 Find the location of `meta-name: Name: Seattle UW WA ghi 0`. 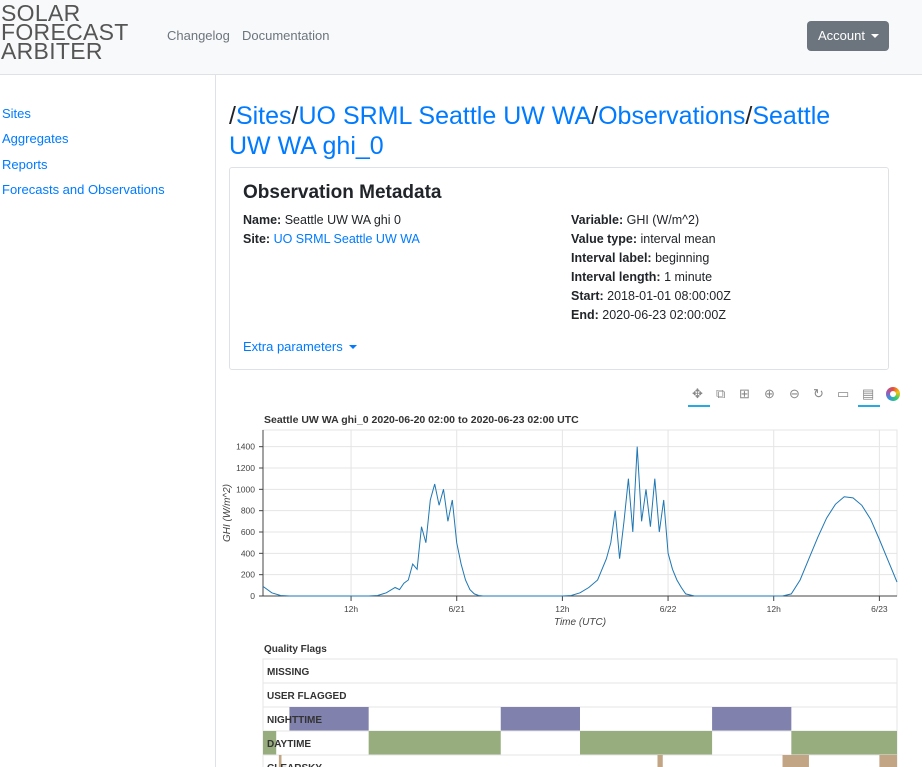

meta-name: Name: Seattle UW WA ghi 0 is located at coordinates (322, 220).